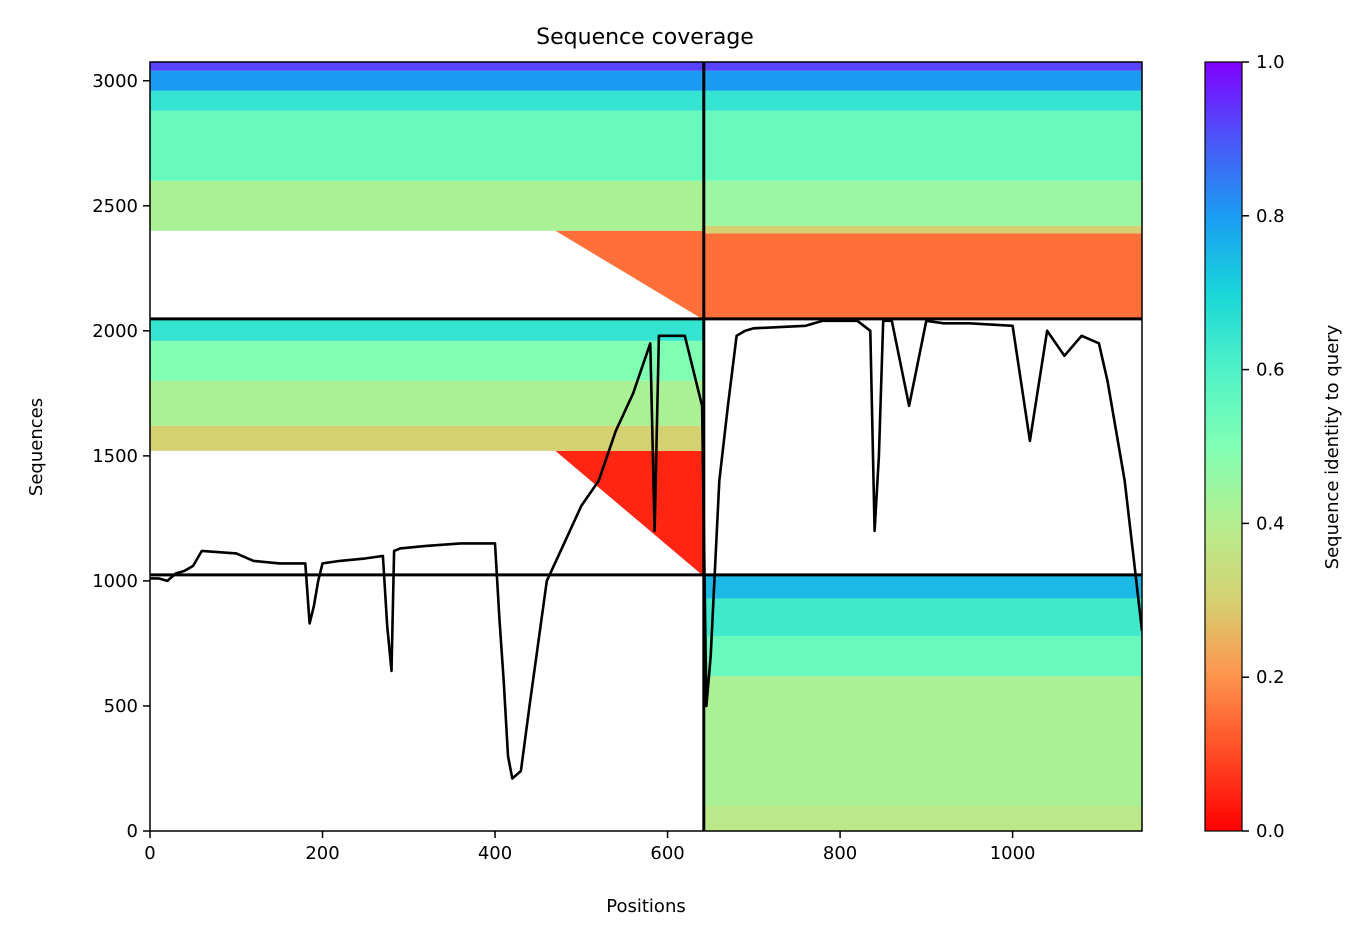 This screenshot has width=1364, height=939. Describe the element at coordinates (667, 853) in the screenshot. I see `x-tick-label: 600` at that location.